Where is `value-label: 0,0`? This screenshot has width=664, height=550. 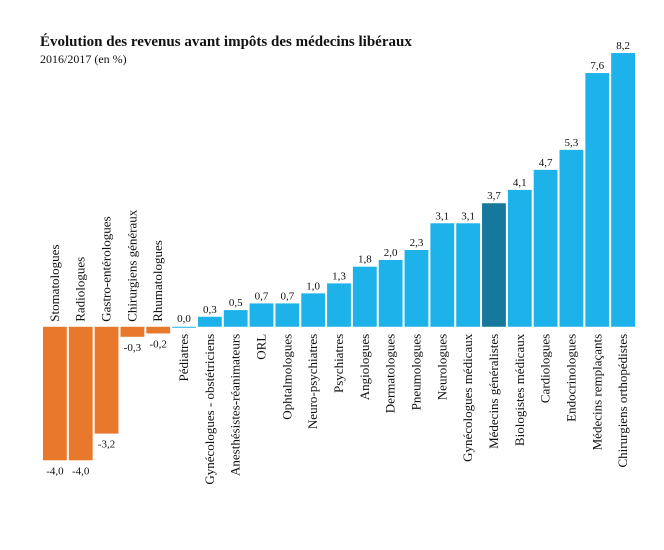
value-label: 0,0 is located at coordinates (184, 319).